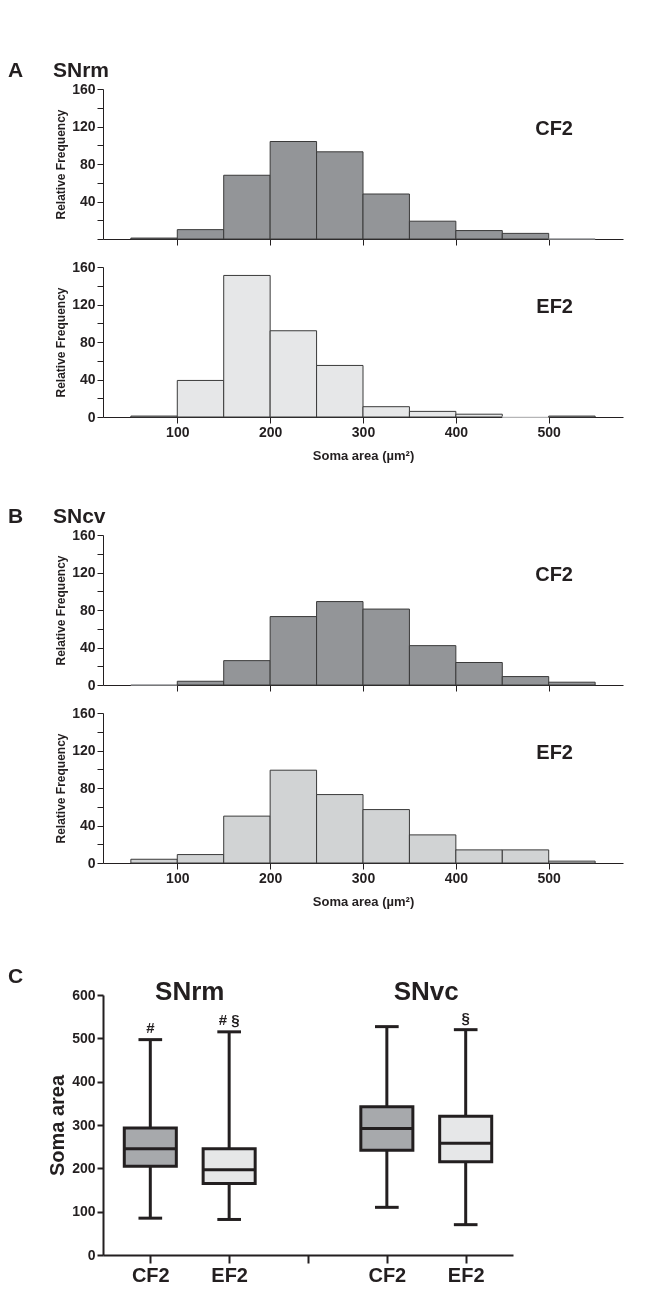 The image size is (646, 1292). Describe the element at coordinates (84, 1037) in the screenshot. I see `y-tick-label: 500` at that location.